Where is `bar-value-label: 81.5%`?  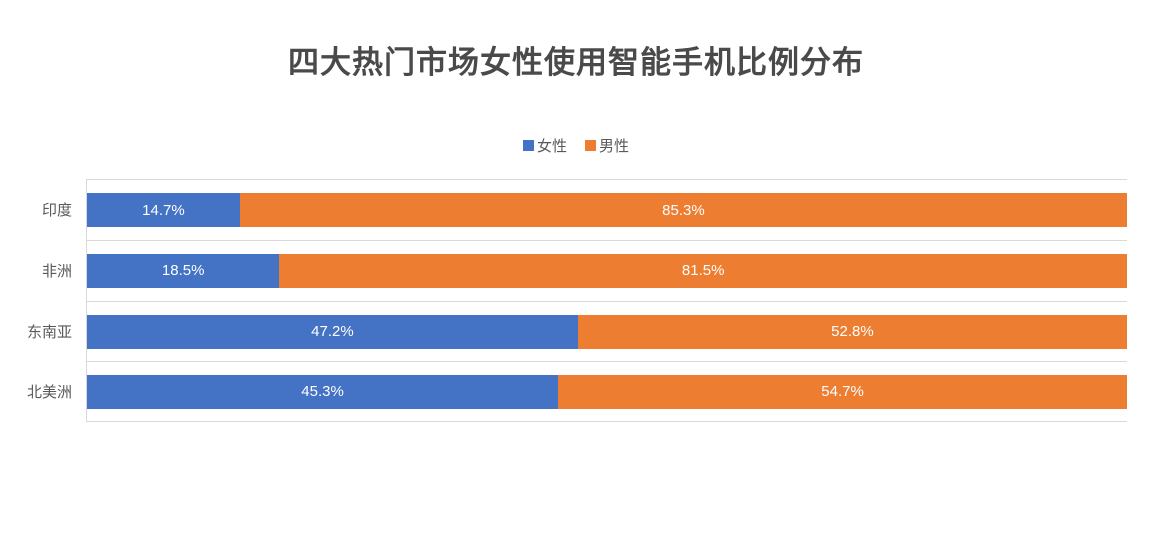
bar-value-label: 81.5% is located at coordinates (703, 271).